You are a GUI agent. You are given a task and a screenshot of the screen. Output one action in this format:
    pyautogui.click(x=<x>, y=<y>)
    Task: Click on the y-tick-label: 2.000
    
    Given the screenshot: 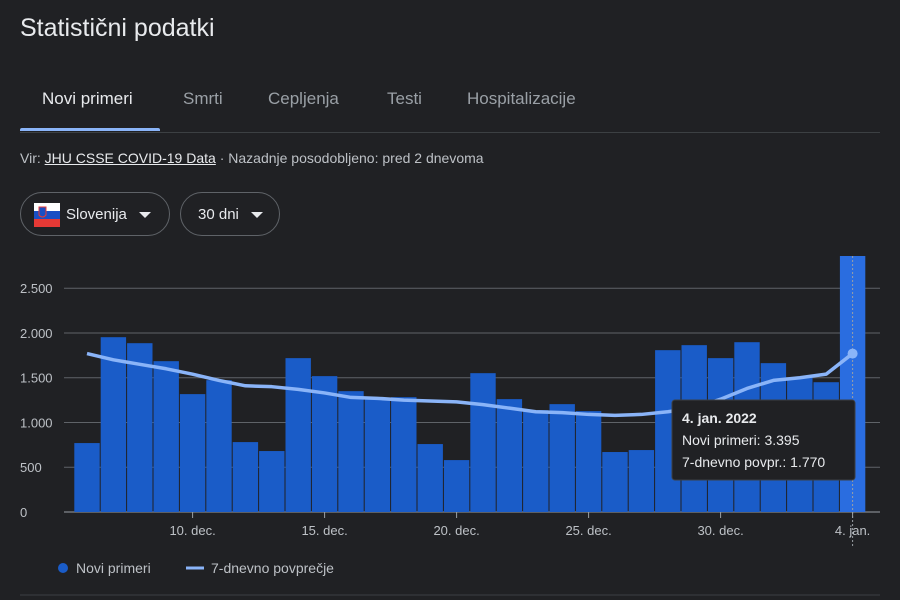 What is the action you would take?
    pyautogui.click(x=36, y=333)
    